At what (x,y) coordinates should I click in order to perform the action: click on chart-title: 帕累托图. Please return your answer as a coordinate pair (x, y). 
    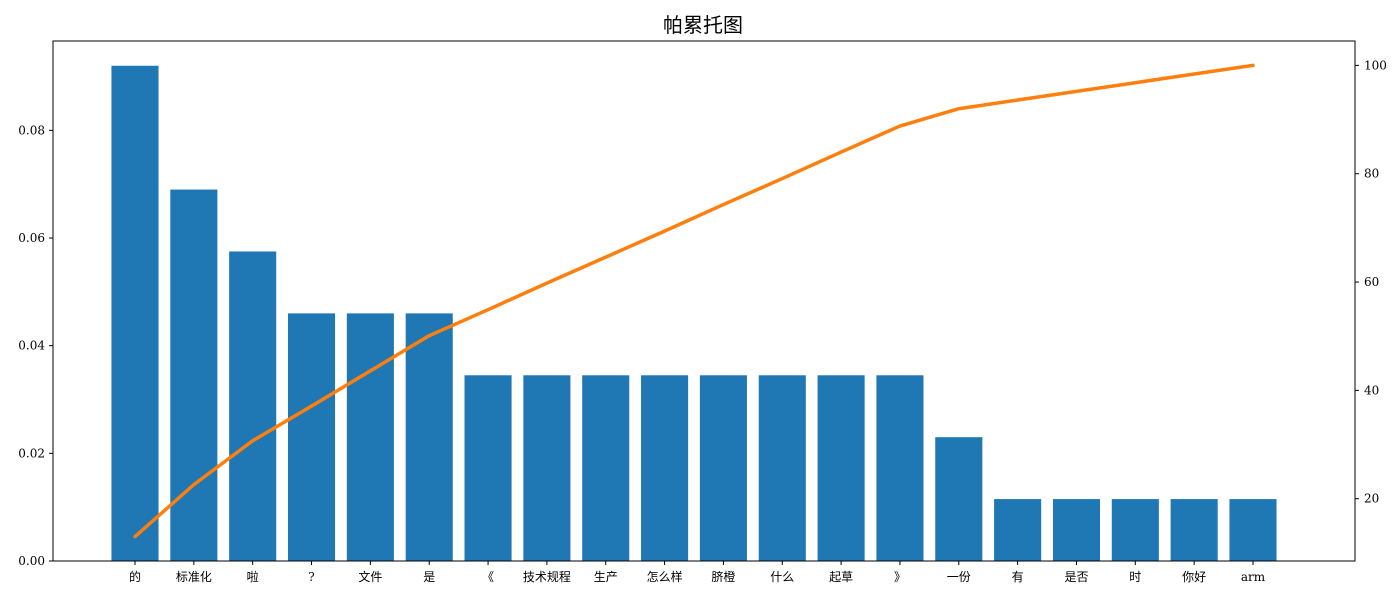
    Looking at the image, I should click on (703, 25).